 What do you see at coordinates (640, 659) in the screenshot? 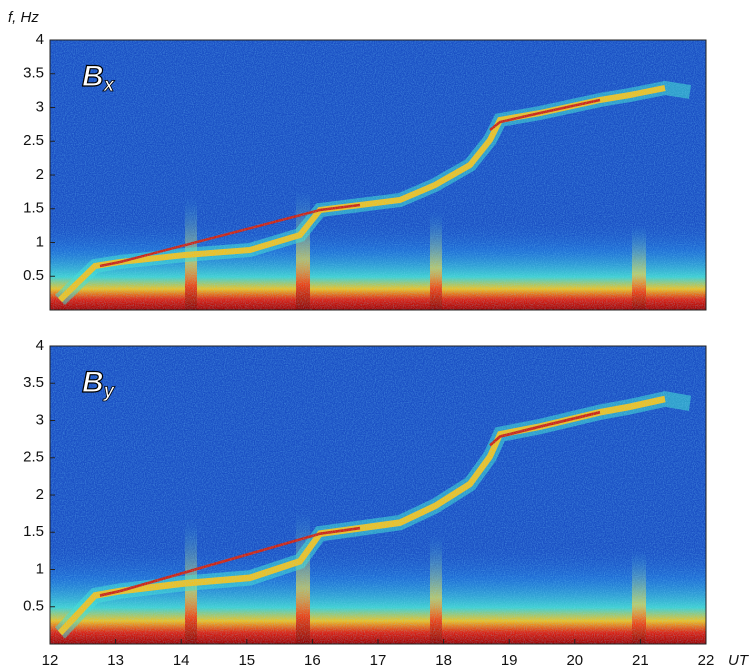
I see `x-tick-label-ut: 21` at bounding box center [640, 659].